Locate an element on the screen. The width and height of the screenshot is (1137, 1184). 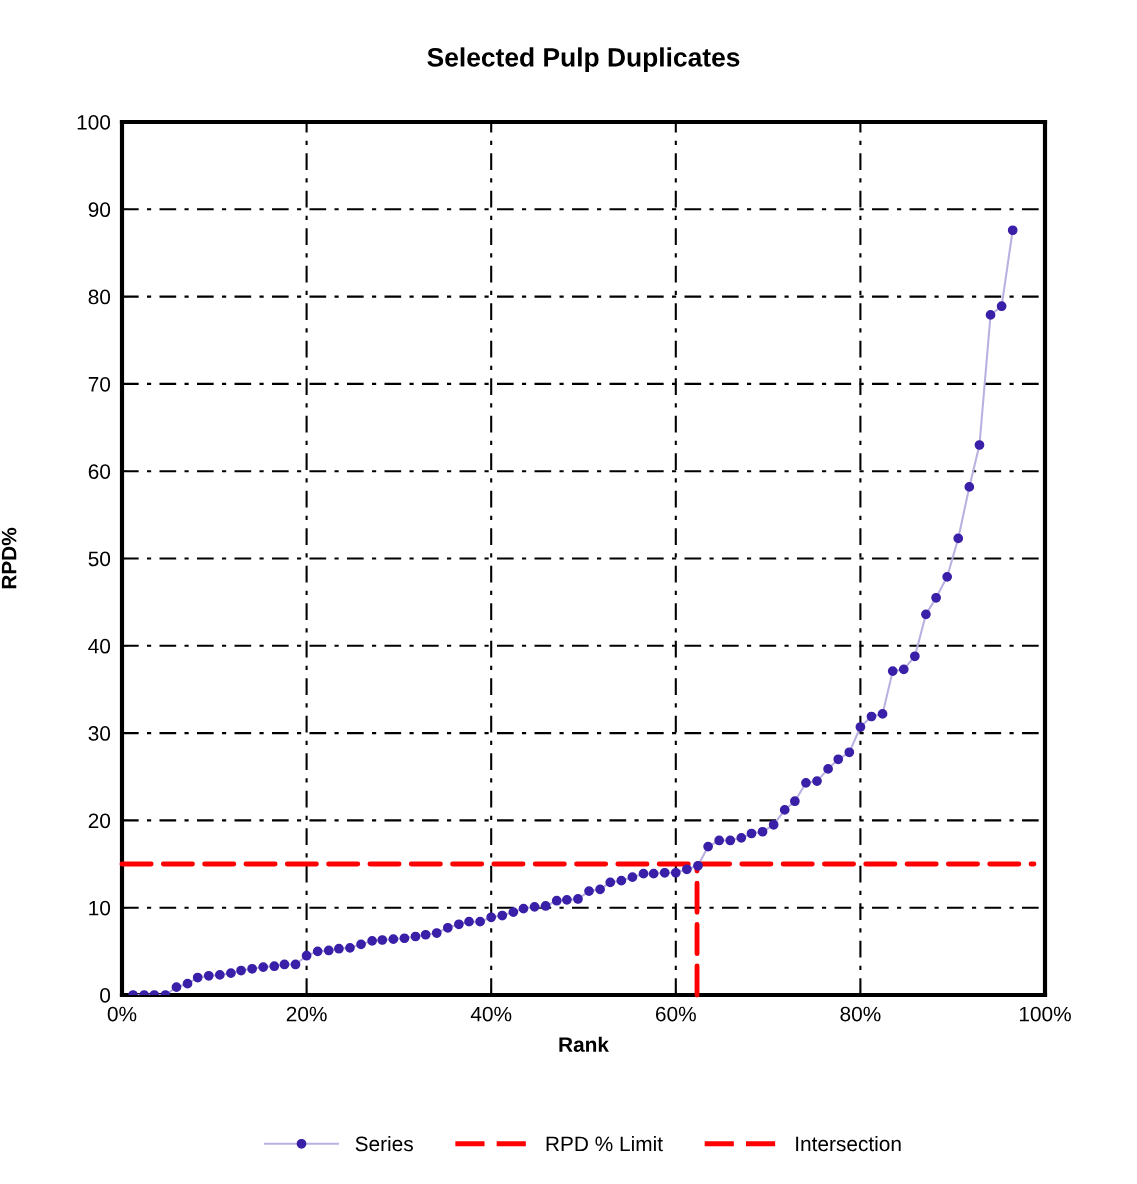
y-tick-label: 50 is located at coordinates (99, 559).